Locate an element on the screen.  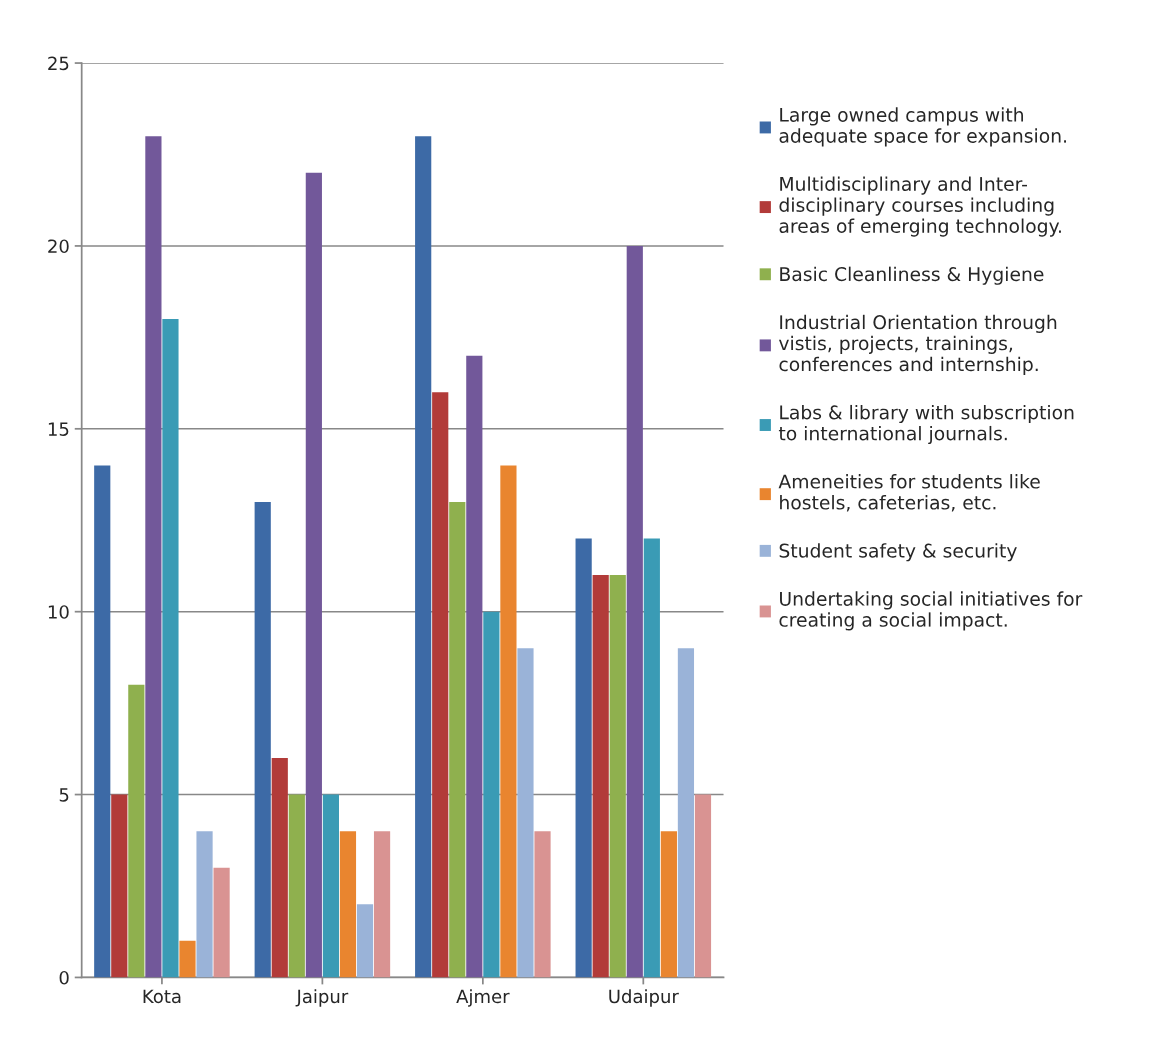
y-tick-label: 25 is located at coordinates (58, 63).